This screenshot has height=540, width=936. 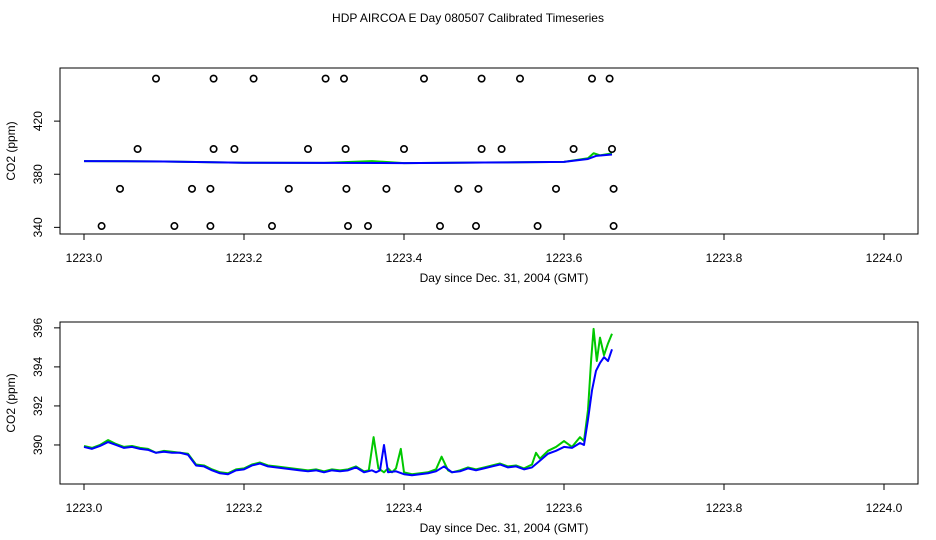 I want to click on y-tick-label: 340, so click(x=38, y=227).